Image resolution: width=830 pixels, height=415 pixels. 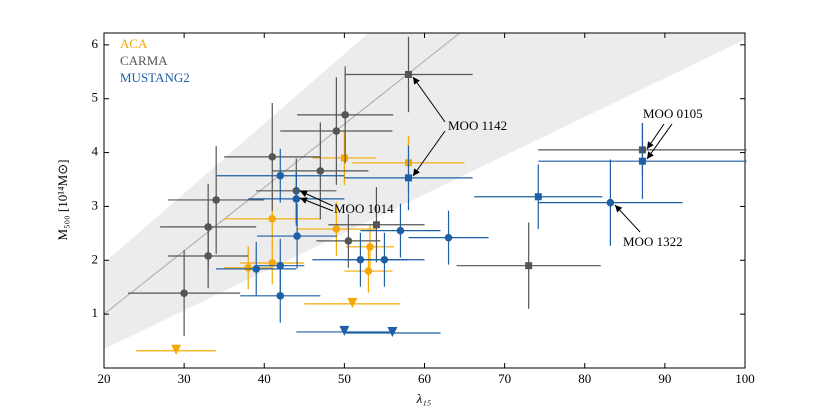 I want to click on x-axis-label: λ₁₅, so click(x=424, y=398).